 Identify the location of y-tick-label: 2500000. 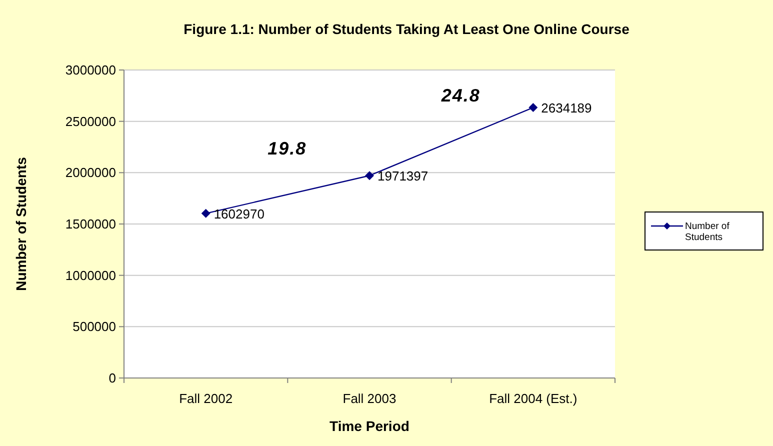
(90, 121).